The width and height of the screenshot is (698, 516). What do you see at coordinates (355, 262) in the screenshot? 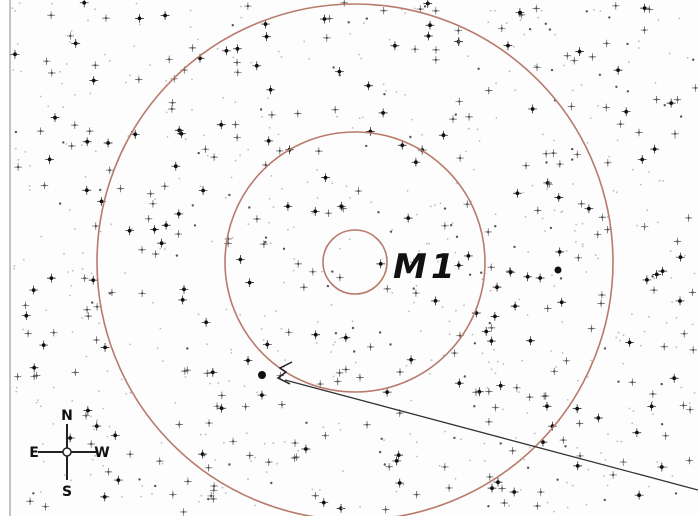
I see `inner-circle` at bounding box center [355, 262].